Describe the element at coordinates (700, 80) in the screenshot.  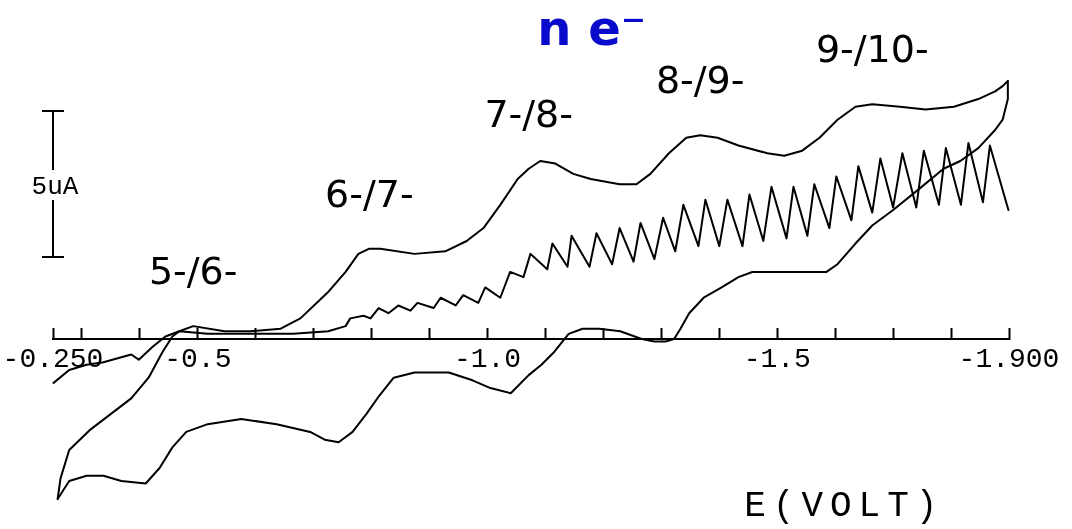
I see `annotation: 8-/9-` at that location.